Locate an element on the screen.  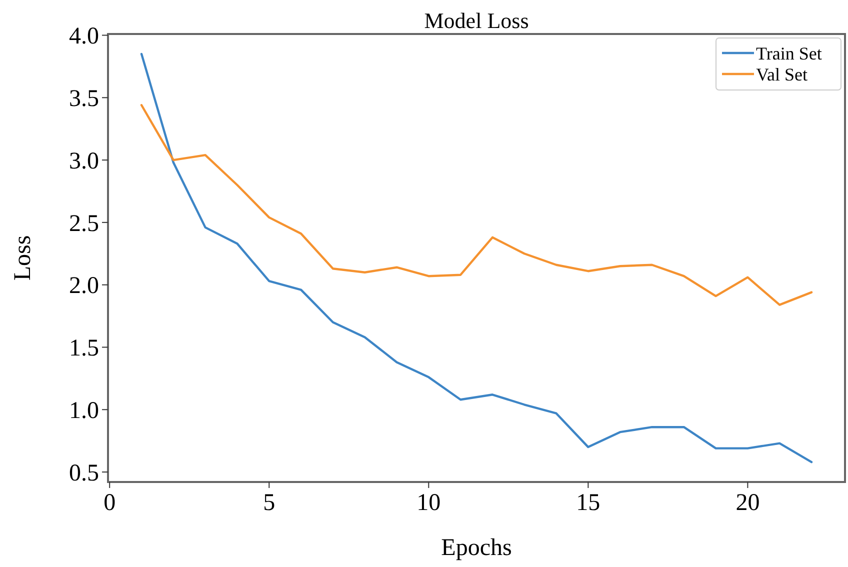
y-tick-label: 0.5 is located at coordinates (84, 473).